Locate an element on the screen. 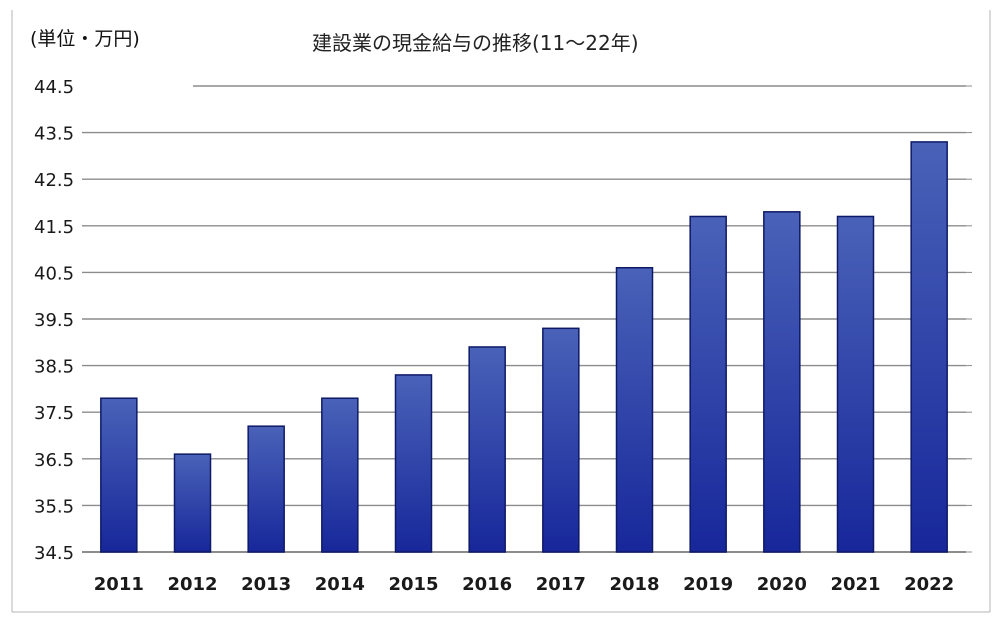  y-tick-label: 35.5 is located at coordinates (54, 506).